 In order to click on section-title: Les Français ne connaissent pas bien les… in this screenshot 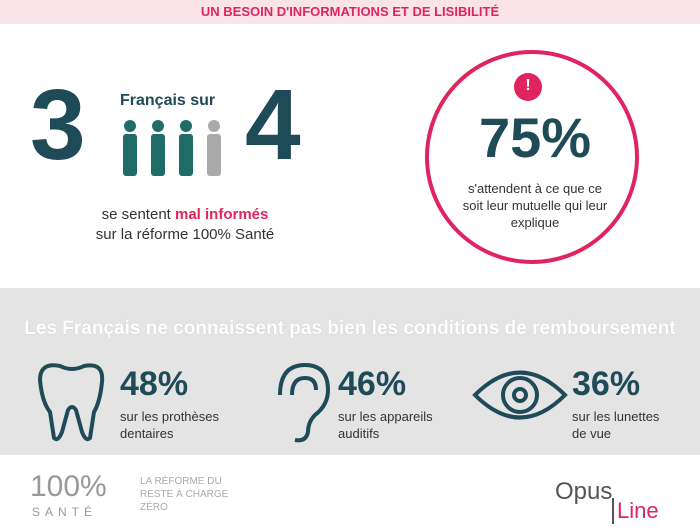, I will do `click(350, 328)`.